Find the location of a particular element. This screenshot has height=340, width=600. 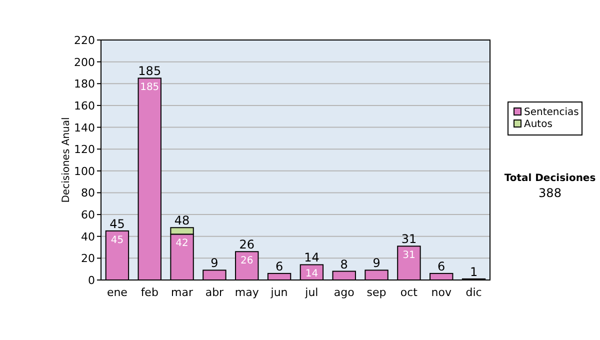

total-label: 1 is located at coordinates (474, 271).